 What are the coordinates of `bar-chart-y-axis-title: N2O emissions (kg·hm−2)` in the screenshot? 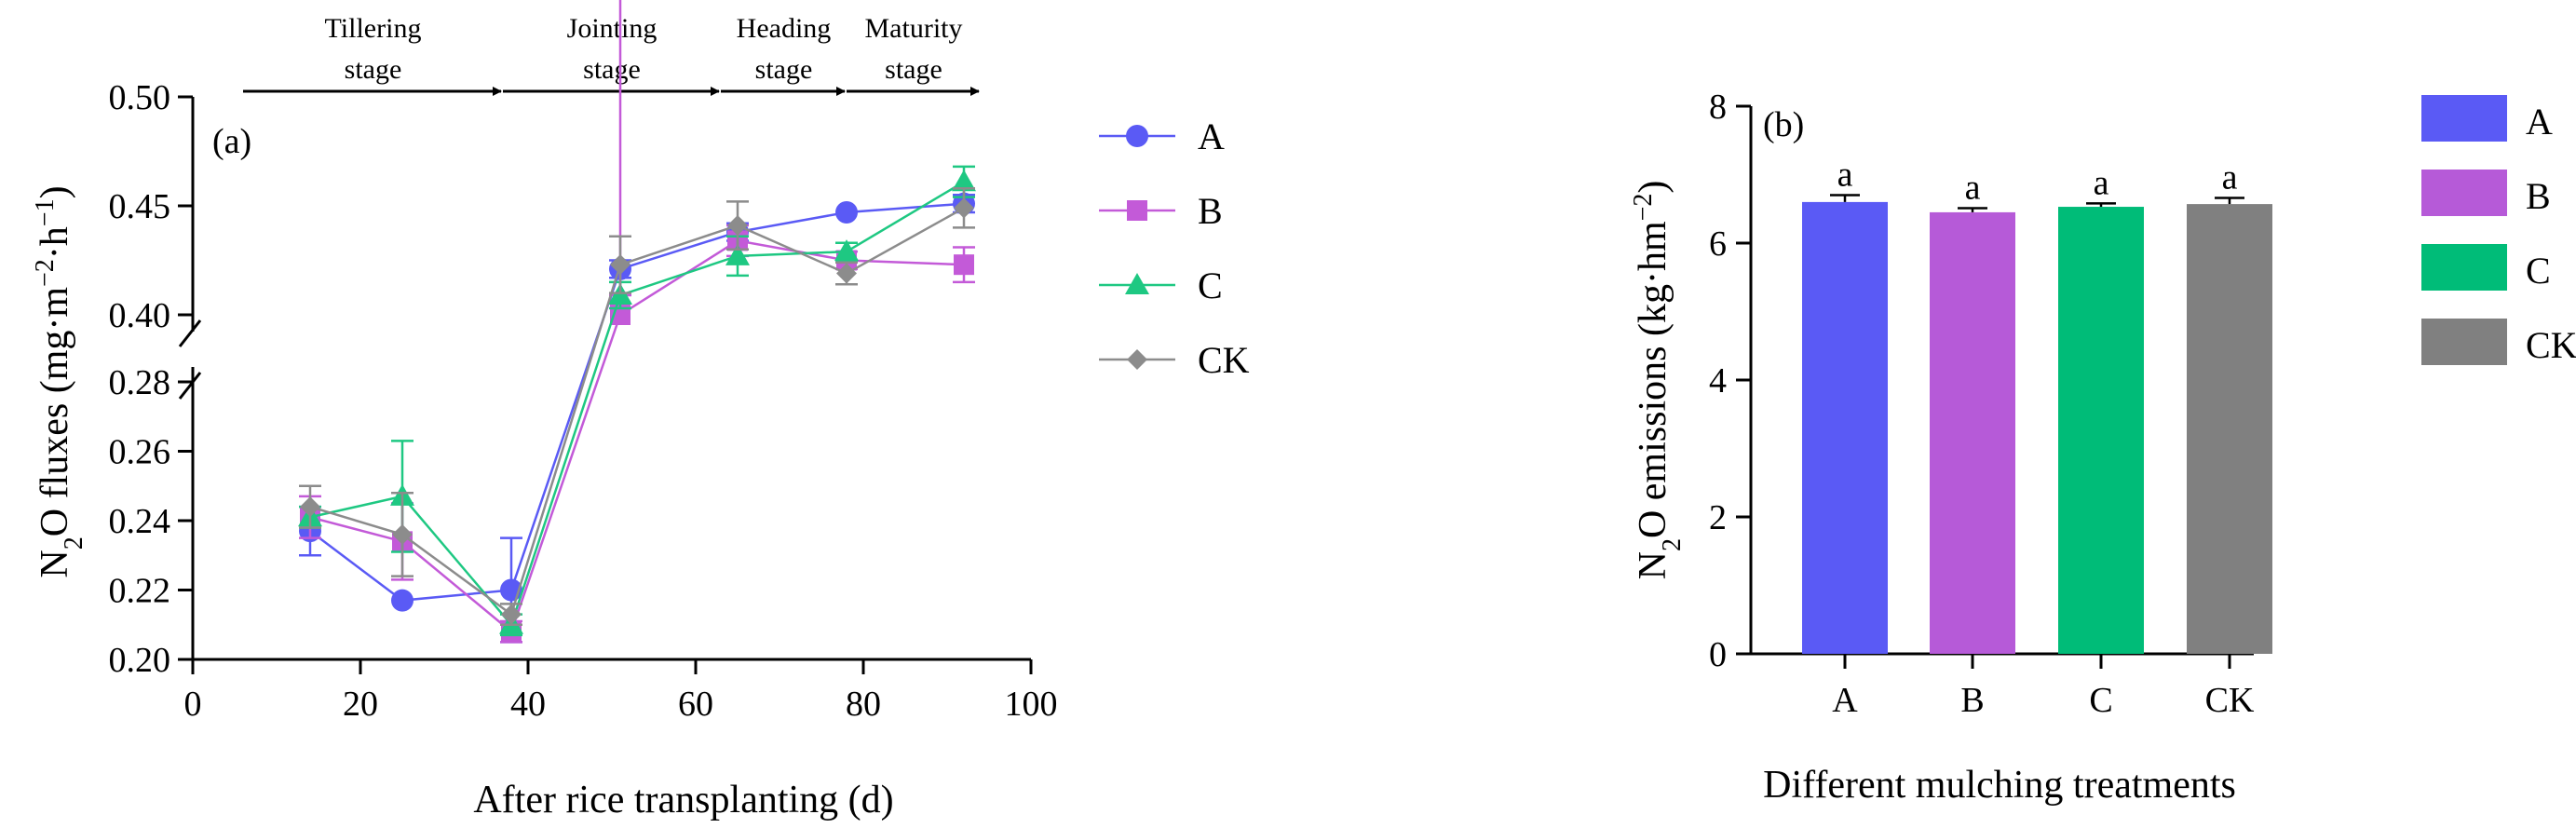 It's located at (1658, 380).